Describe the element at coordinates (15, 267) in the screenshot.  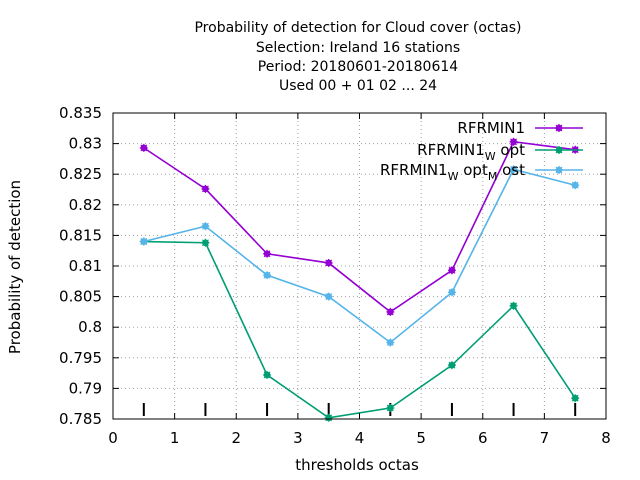
I see `y-axis-label: Probability of detection` at that location.